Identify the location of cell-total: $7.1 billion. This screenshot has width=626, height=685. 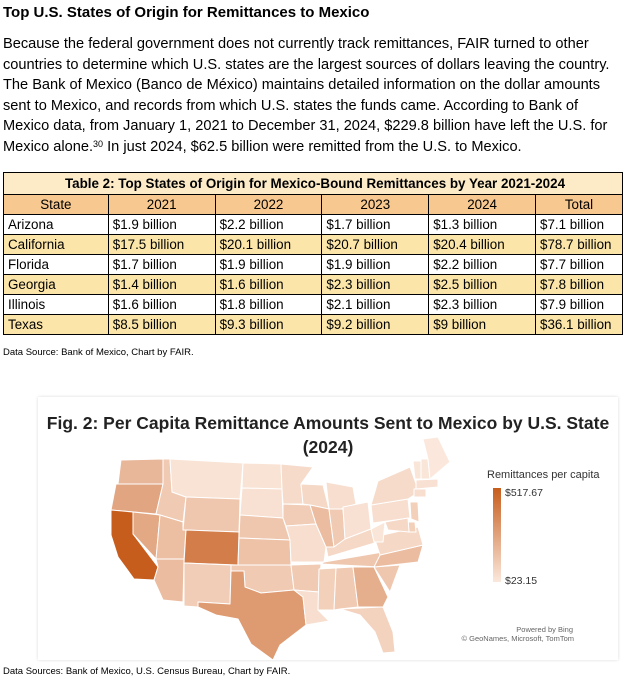
(579, 224).